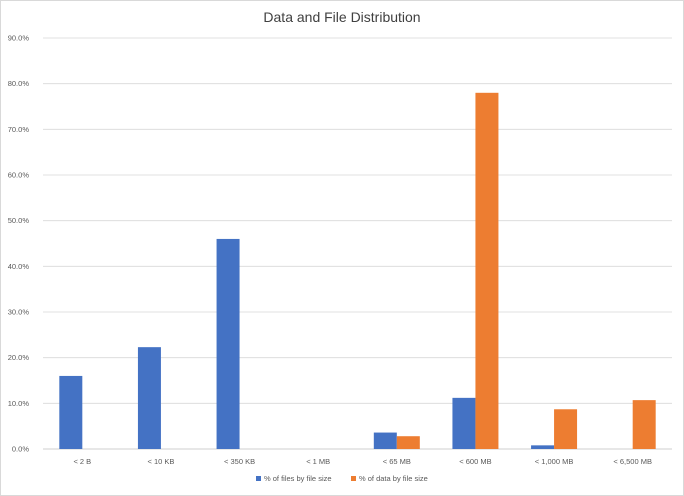 This screenshot has height=496, width=684. Describe the element at coordinates (239, 461) in the screenshot. I see `x-tick-label: < 350 KB` at that location.